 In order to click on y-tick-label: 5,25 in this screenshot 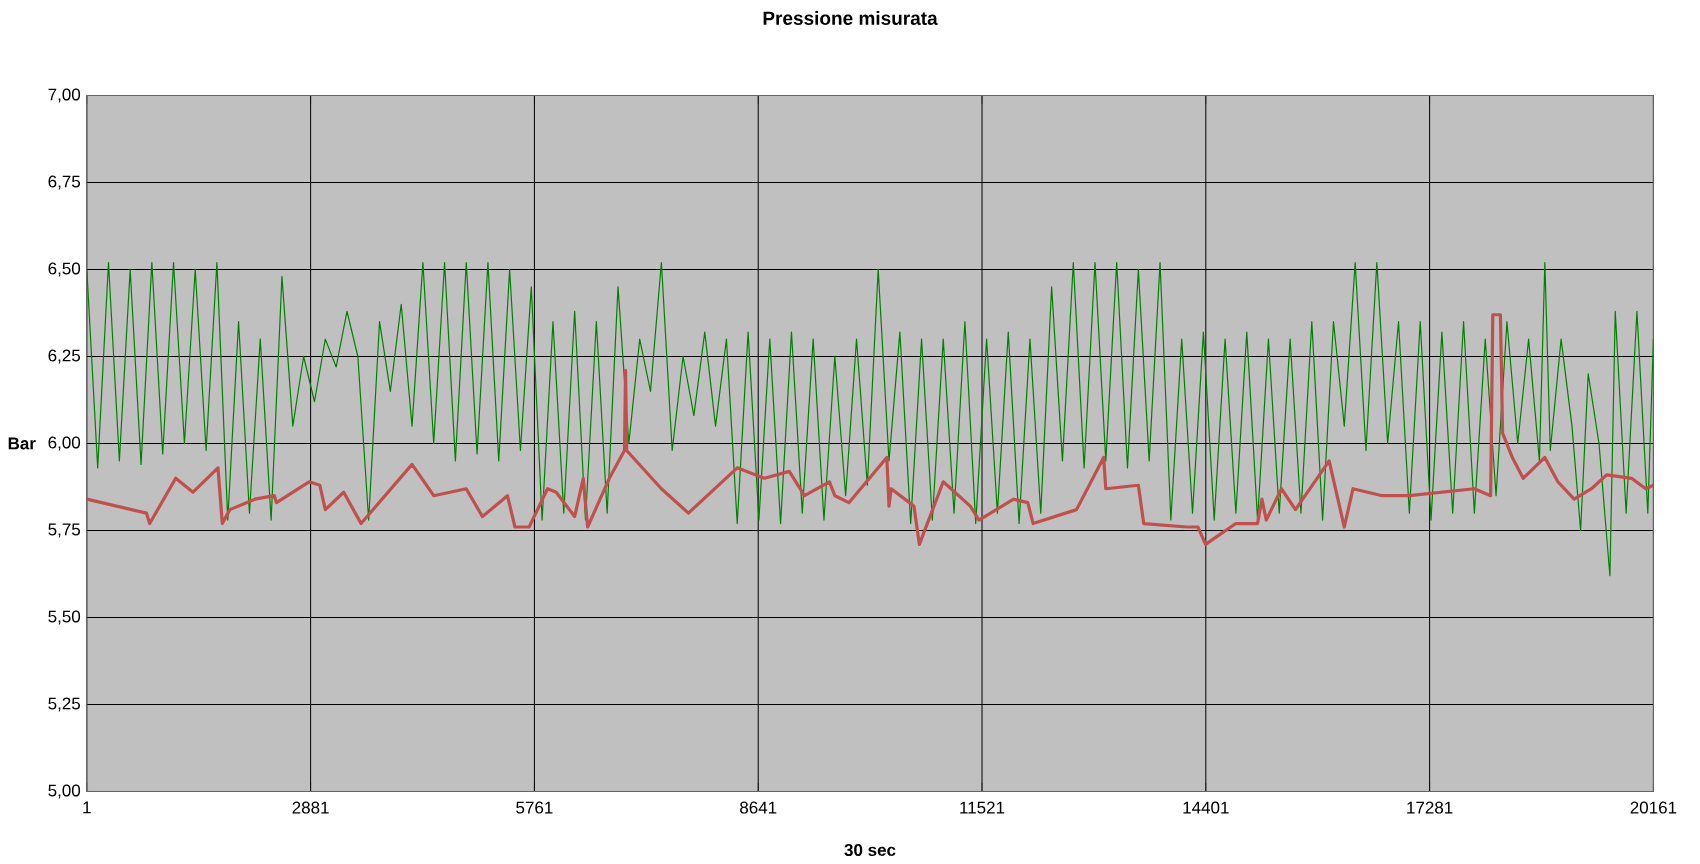, I will do `click(64, 704)`.